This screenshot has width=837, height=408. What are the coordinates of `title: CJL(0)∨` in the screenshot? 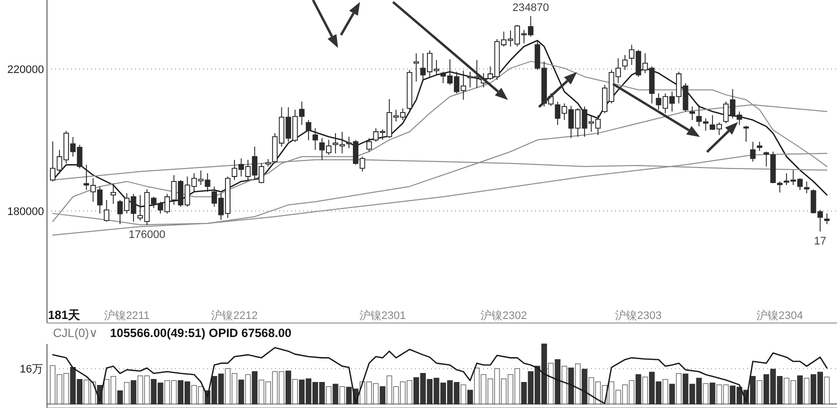 It's located at (75, 333).